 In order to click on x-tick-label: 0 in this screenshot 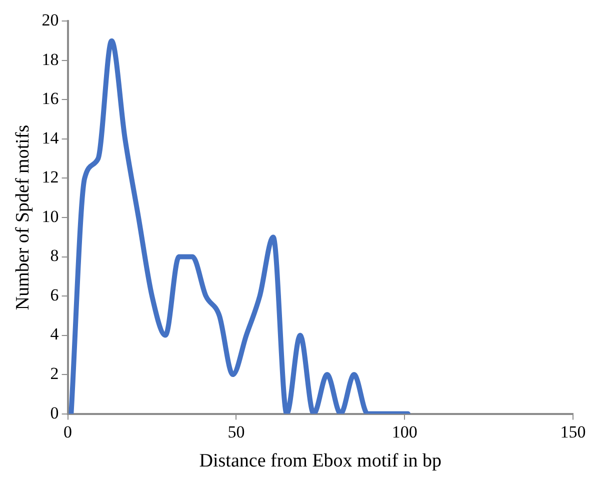, I will do `click(68, 432)`.